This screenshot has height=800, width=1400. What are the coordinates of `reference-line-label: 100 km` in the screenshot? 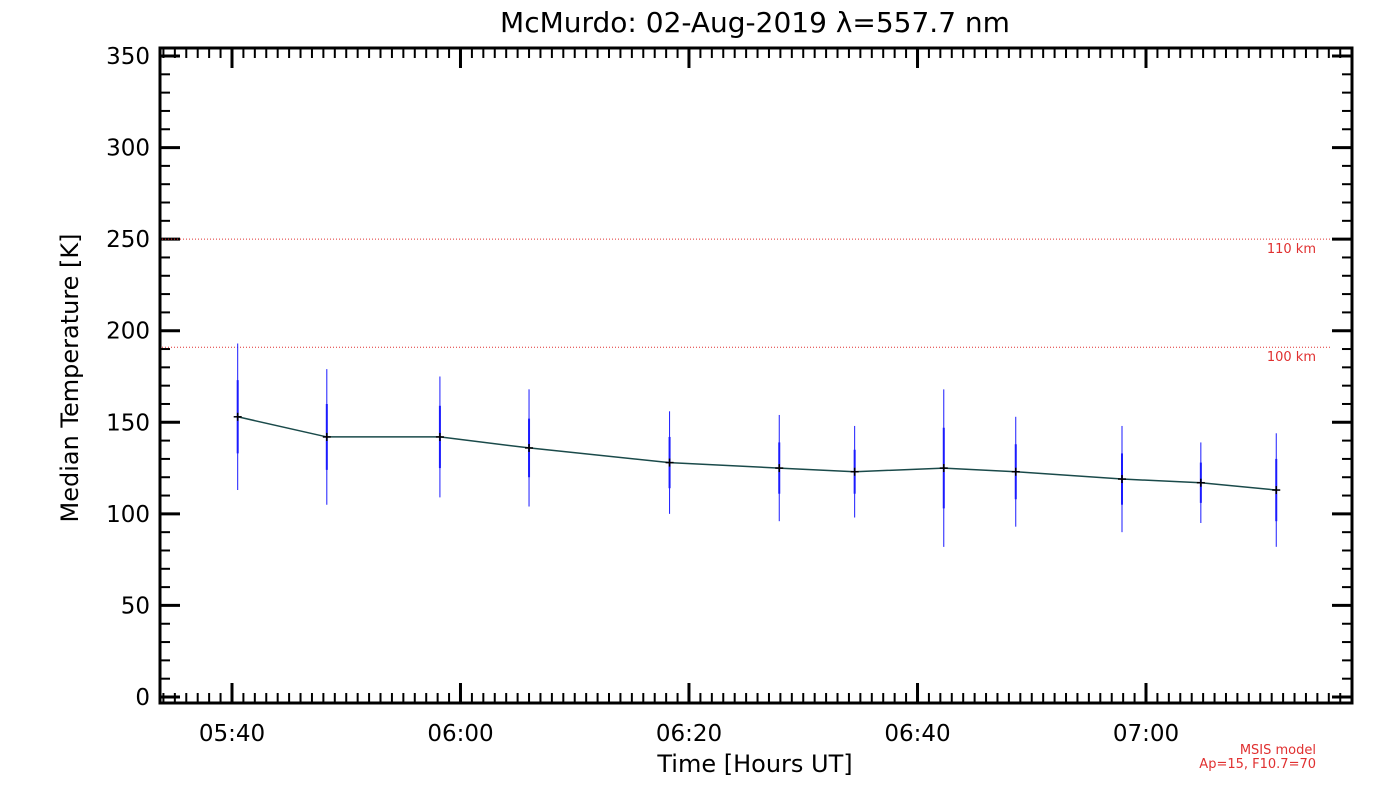 It's located at (1291, 357).